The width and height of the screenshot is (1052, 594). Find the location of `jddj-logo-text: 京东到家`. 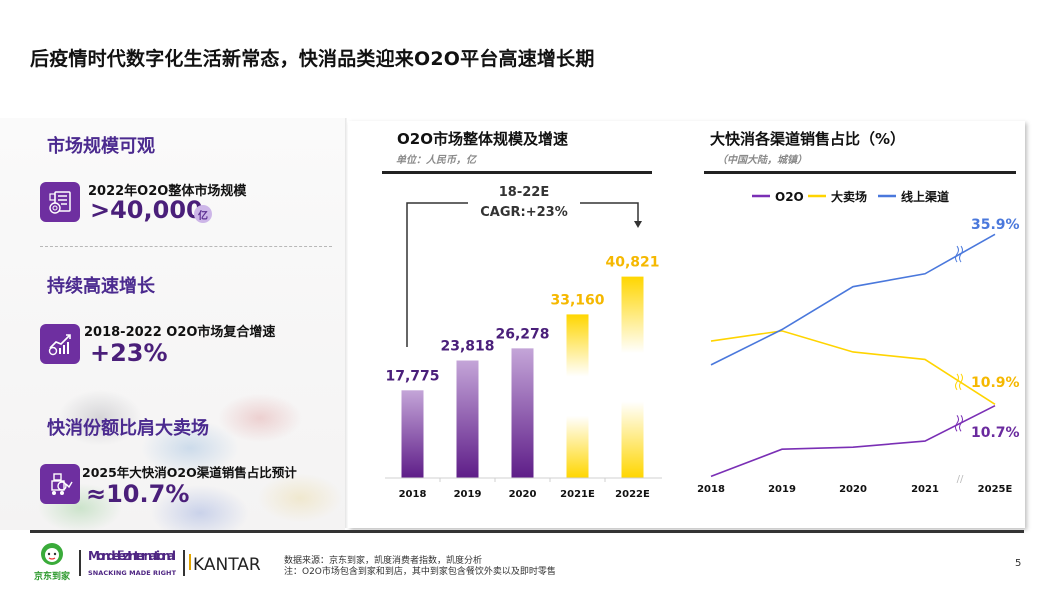

jddj-logo-text: 京东到家 is located at coordinates (52, 576).